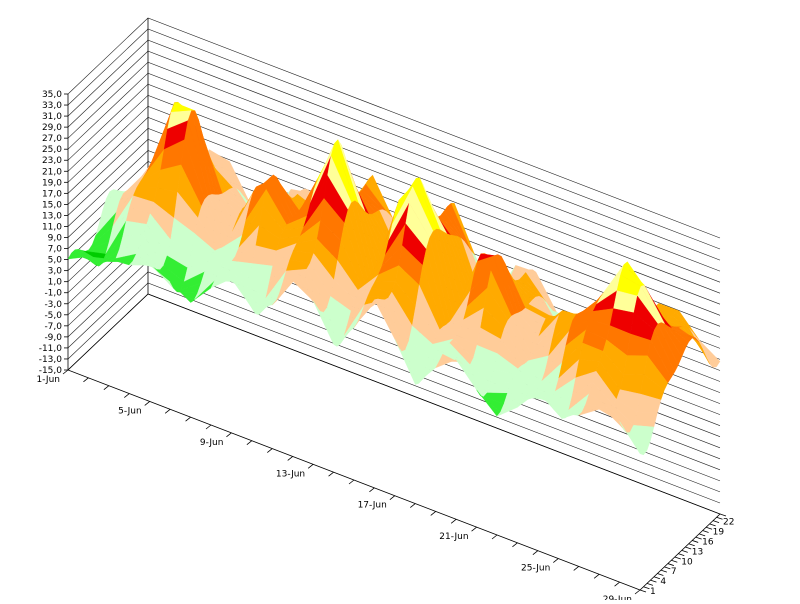  What do you see at coordinates (687, 562) in the screenshot?
I see `y-tick-label: 10` at bounding box center [687, 562].